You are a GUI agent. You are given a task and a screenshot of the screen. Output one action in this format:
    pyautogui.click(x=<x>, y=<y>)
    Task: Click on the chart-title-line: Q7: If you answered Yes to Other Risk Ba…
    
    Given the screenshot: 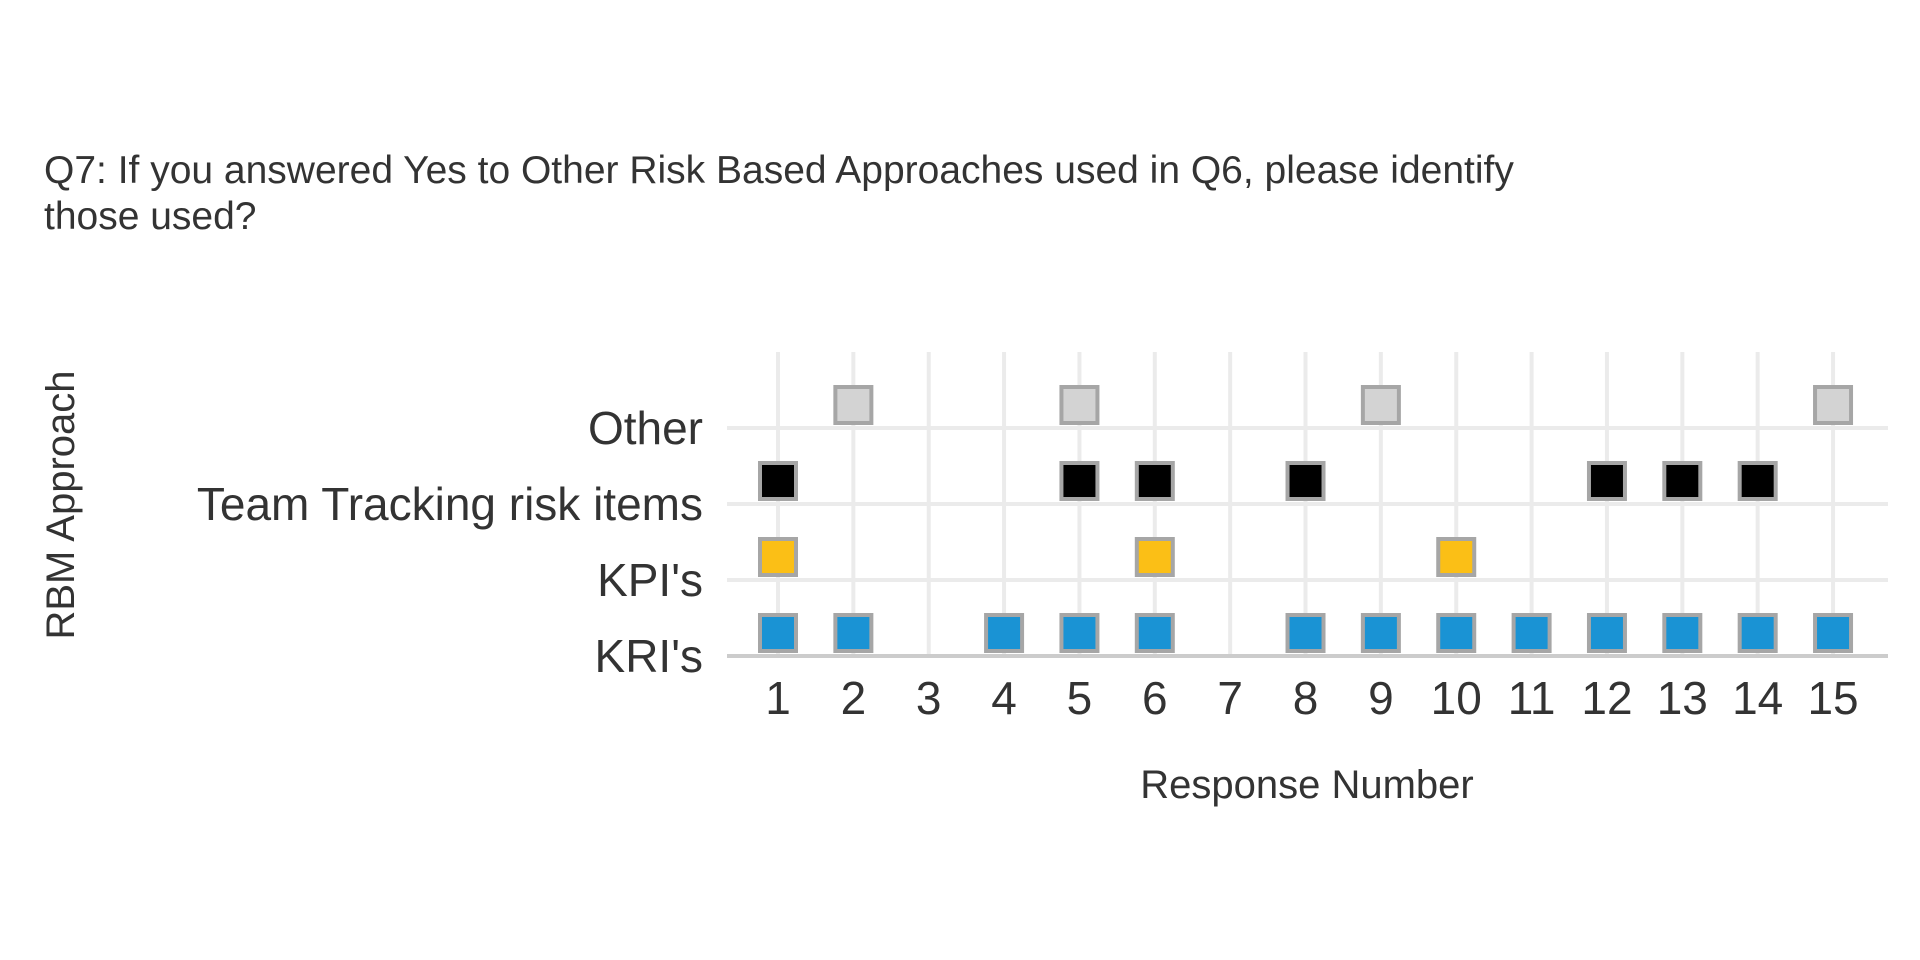 What is the action you would take?
    pyautogui.click(x=779, y=170)
    